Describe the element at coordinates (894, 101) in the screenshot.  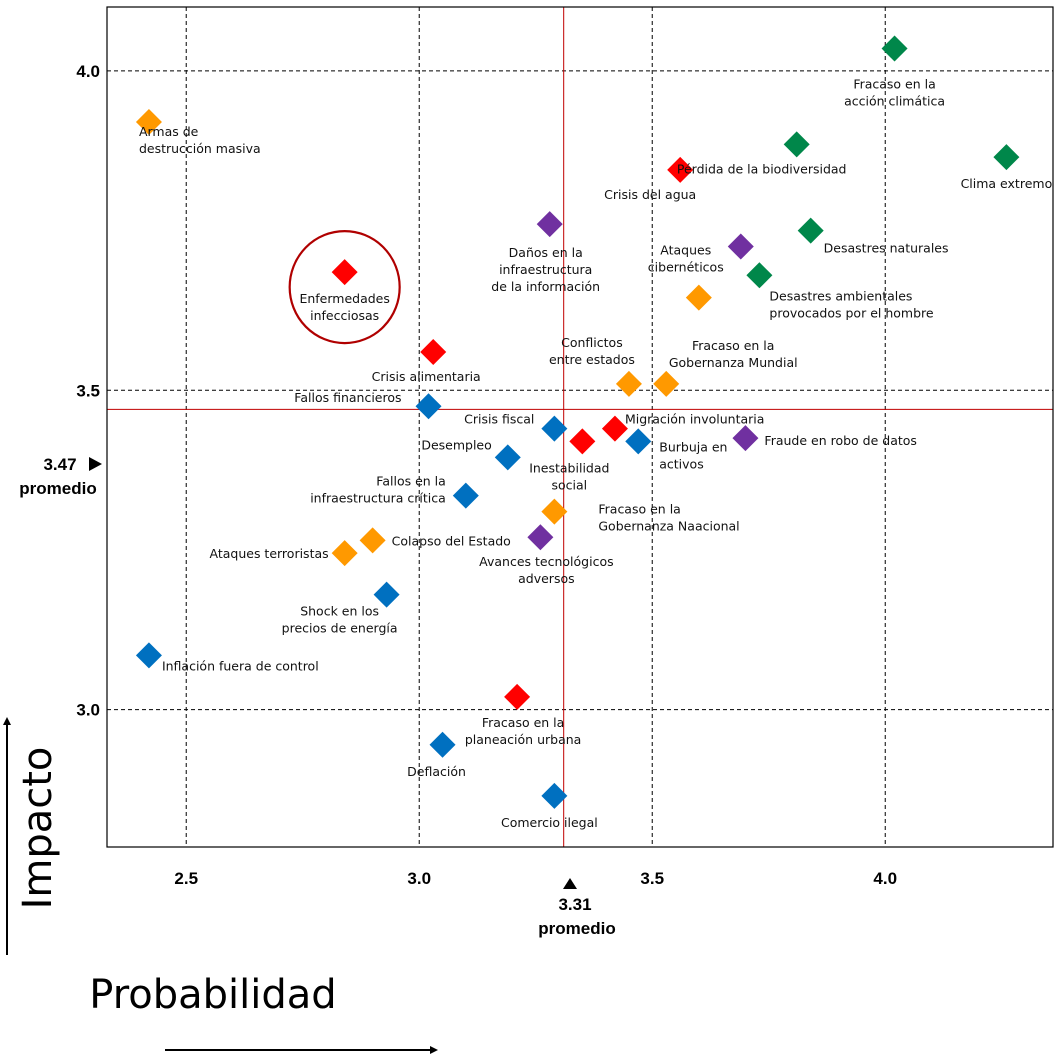
I see `point-label: acción climática` at that location.